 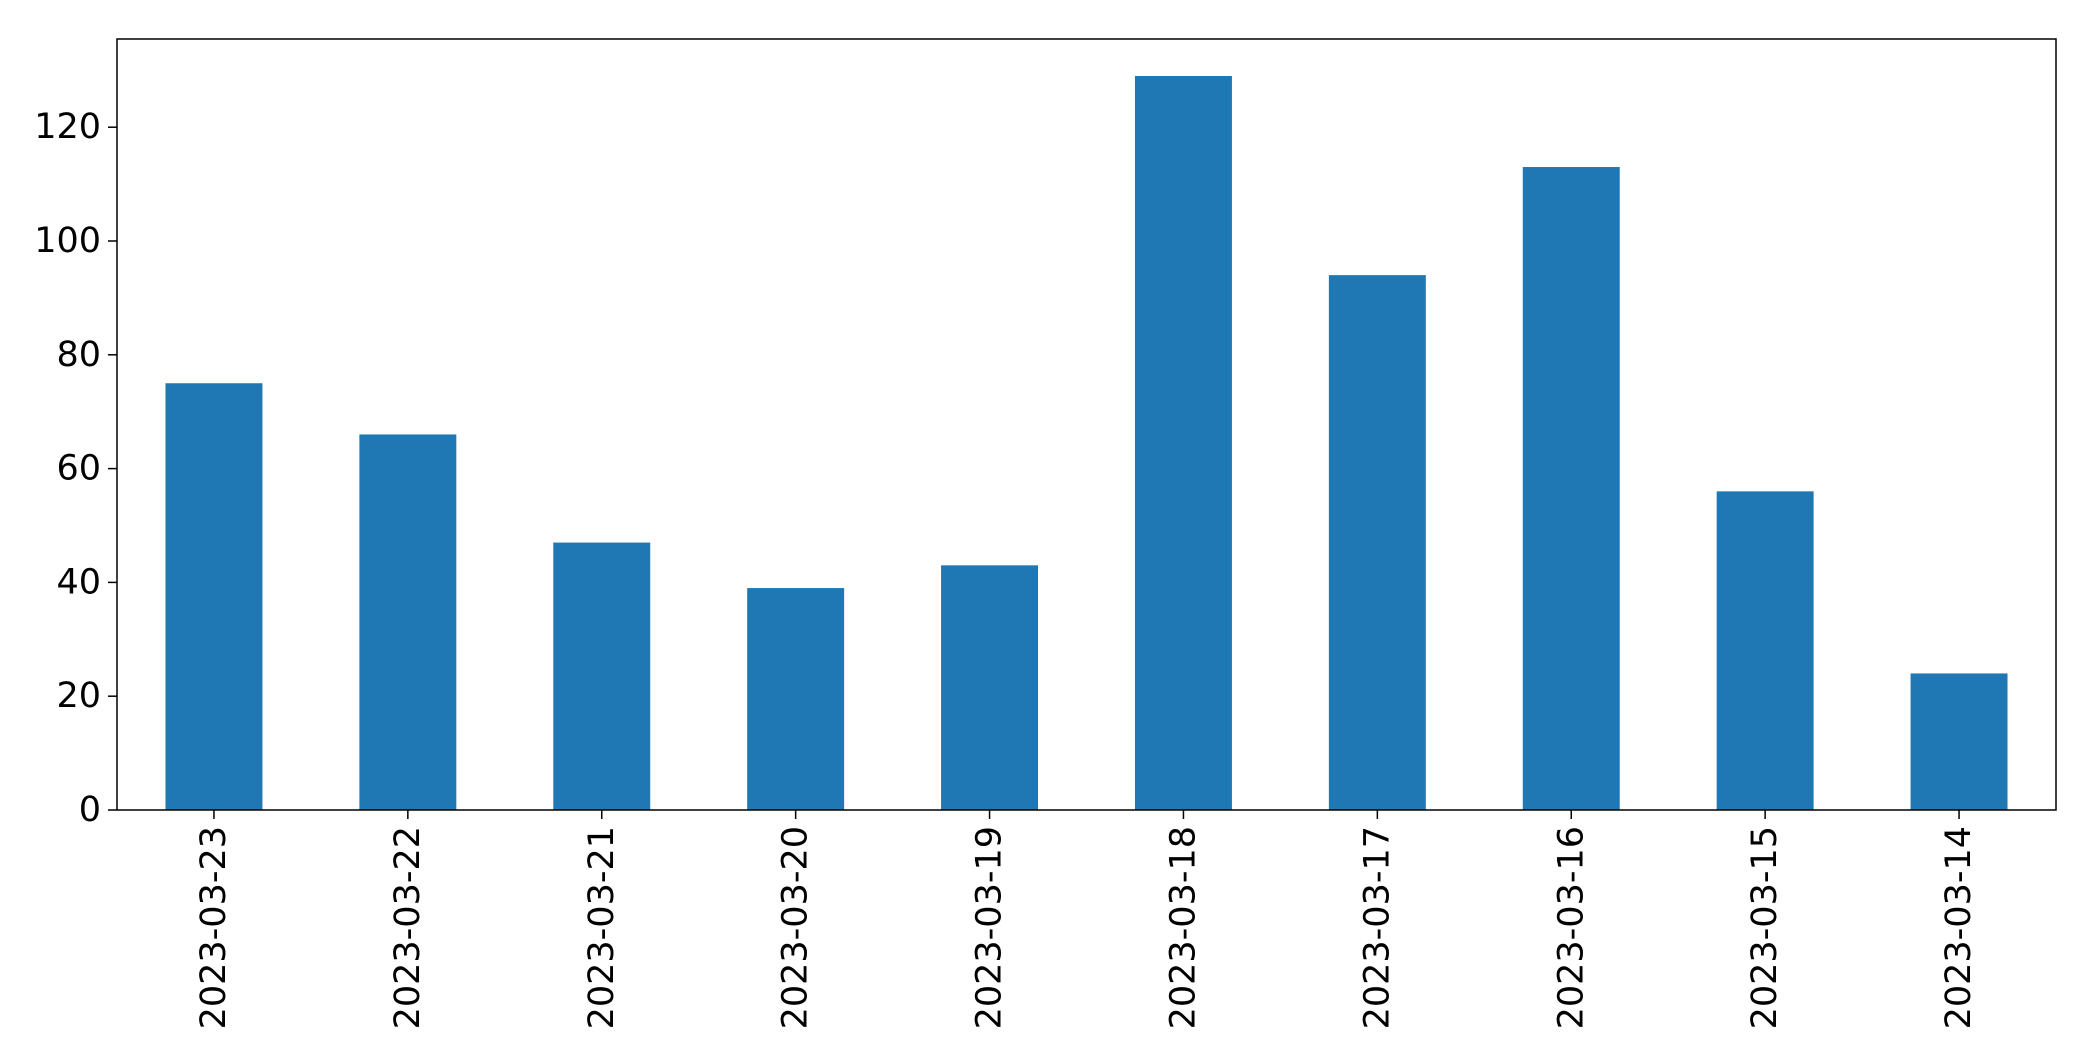 I want to click on x-tick-label: 2023-03-19, so click(x=990, y=927).